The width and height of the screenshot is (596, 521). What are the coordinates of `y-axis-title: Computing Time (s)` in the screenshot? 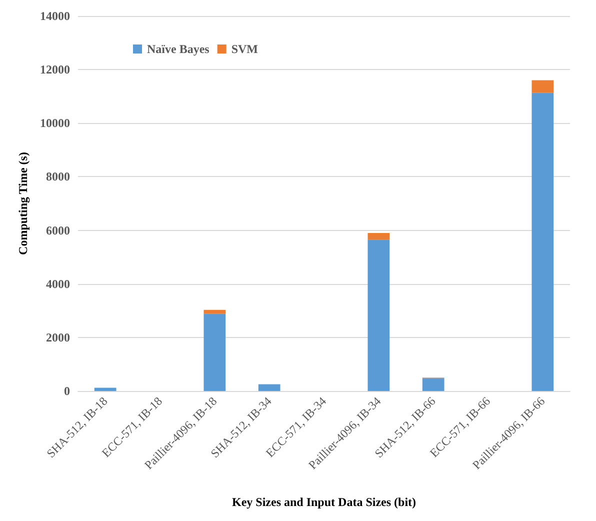 It's located at (23, 203).